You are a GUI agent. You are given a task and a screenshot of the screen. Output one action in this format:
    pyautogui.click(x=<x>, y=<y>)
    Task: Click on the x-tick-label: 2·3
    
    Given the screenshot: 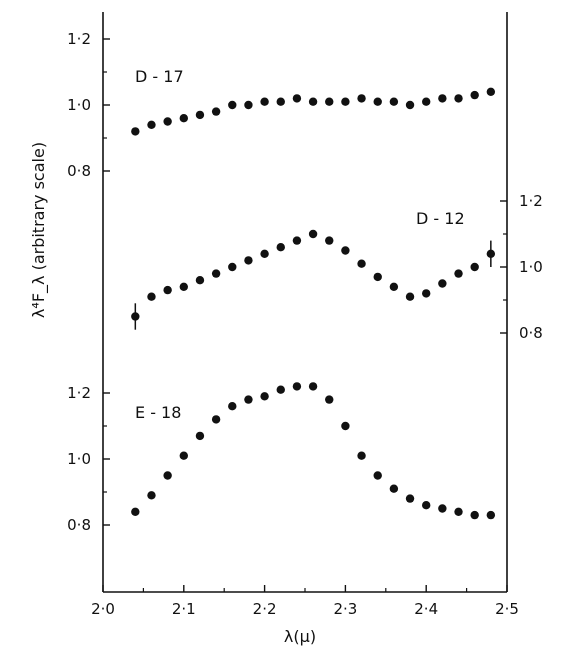 What is the action you would take?
    pyautogui.click(x=345, y=609)
    